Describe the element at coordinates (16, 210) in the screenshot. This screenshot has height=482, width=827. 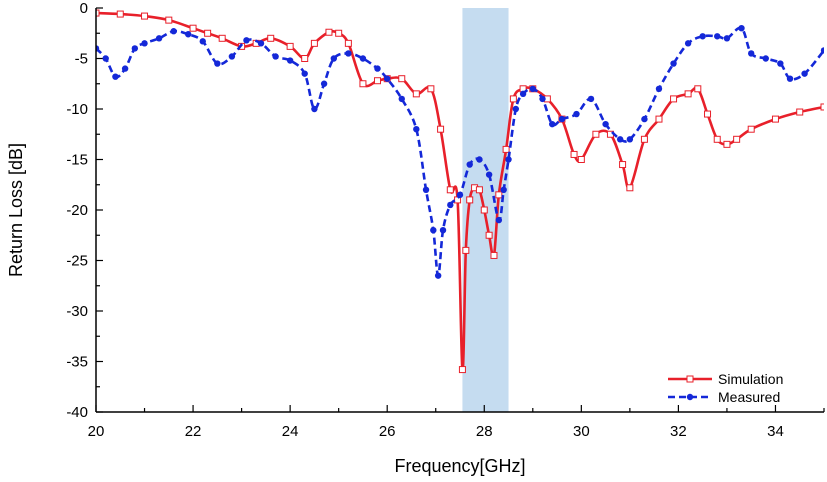
I see `y-axis-title: Return Loss [dB]` at that location.